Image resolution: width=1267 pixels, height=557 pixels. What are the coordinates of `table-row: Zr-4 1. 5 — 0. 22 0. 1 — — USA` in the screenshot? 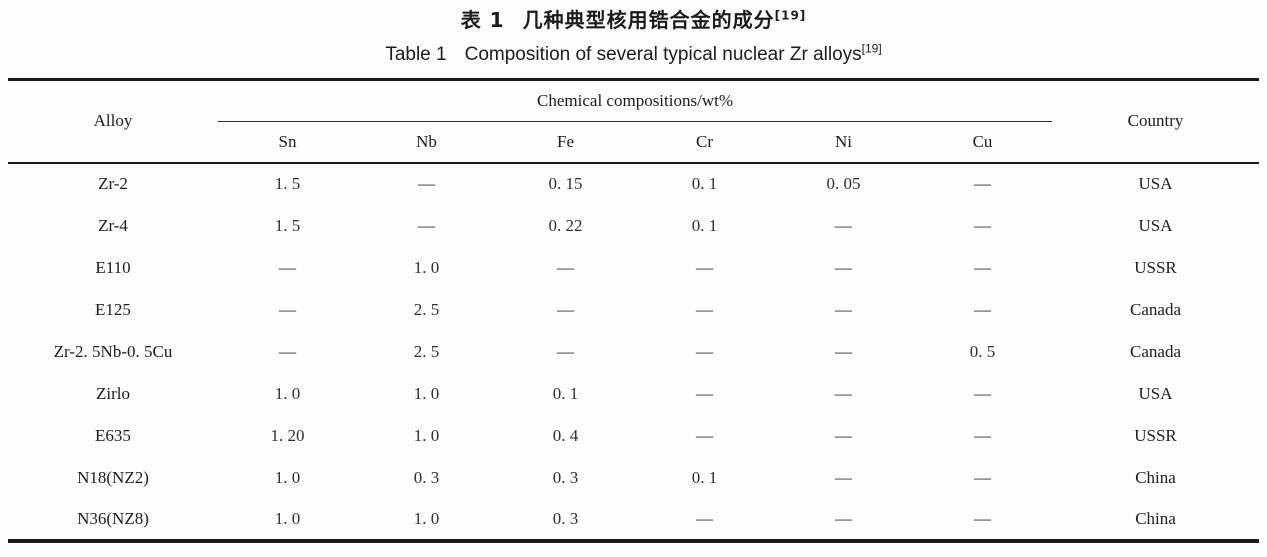 It's located at (633, 226).